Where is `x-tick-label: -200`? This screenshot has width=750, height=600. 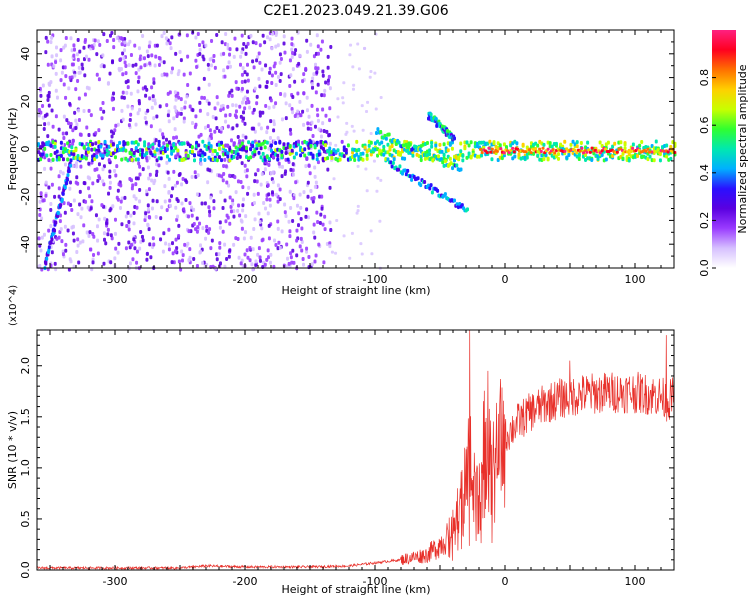
x-tick-label: -200 is located at coordinates (245, 581).